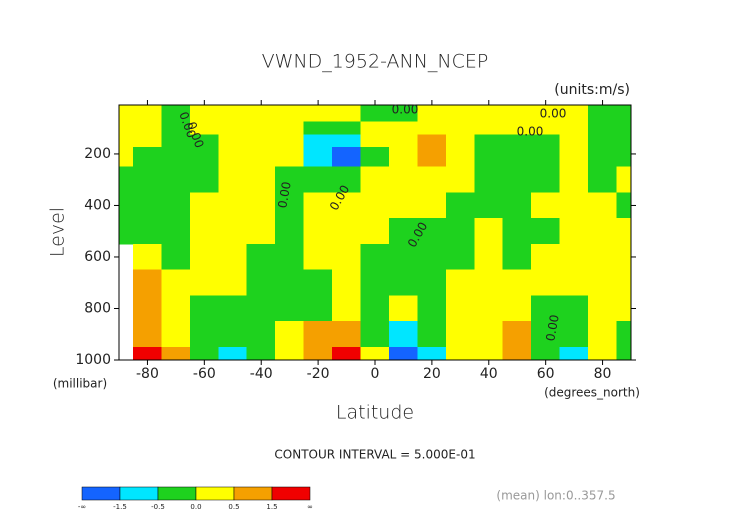 The image size is (752, 532). Describe the element at coordinates (120, 507) in the screenshot. I see `colorbar-label: -1.5` at that location.